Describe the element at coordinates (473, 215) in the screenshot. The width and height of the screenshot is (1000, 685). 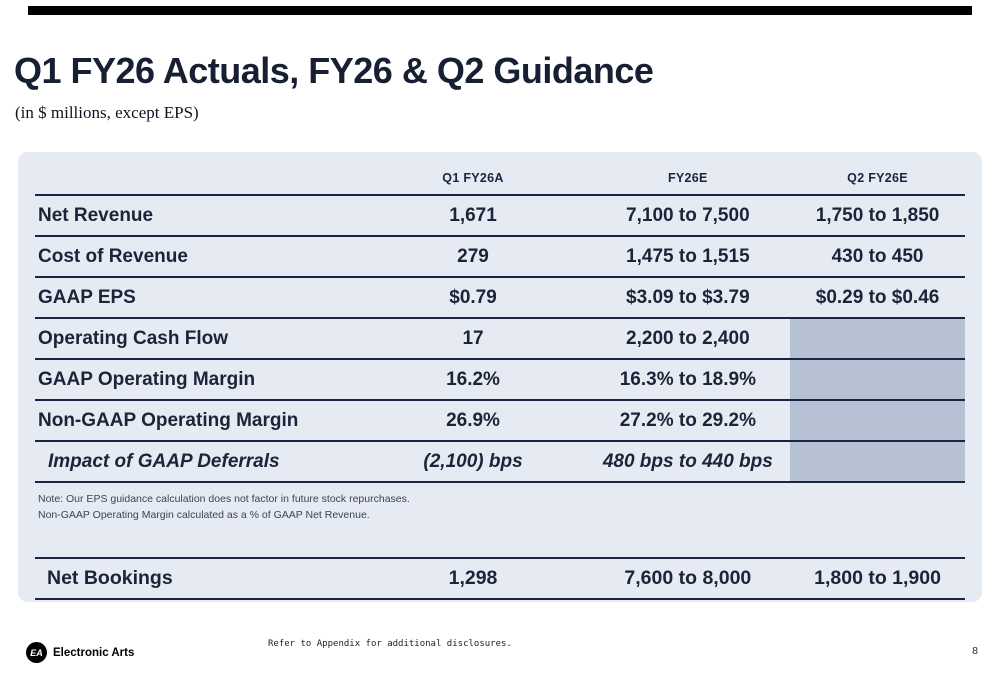
I see `q1-value: 1,671` at that location.